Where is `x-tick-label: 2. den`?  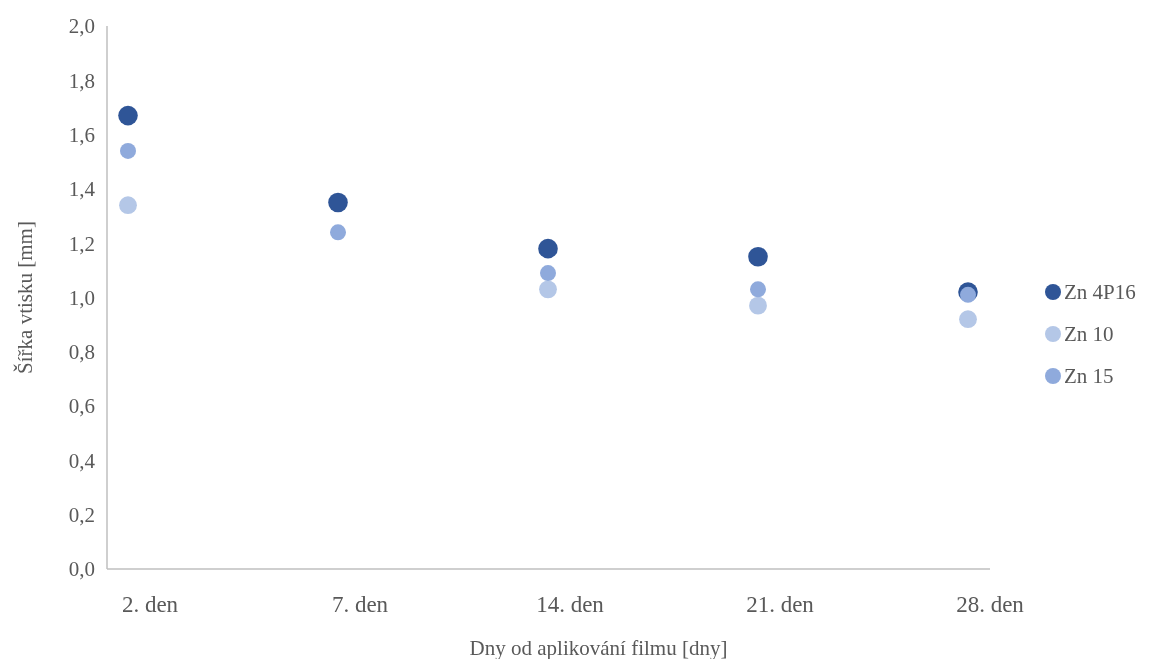
x-tick-label: 2. den is located at coordinates (150, 604).